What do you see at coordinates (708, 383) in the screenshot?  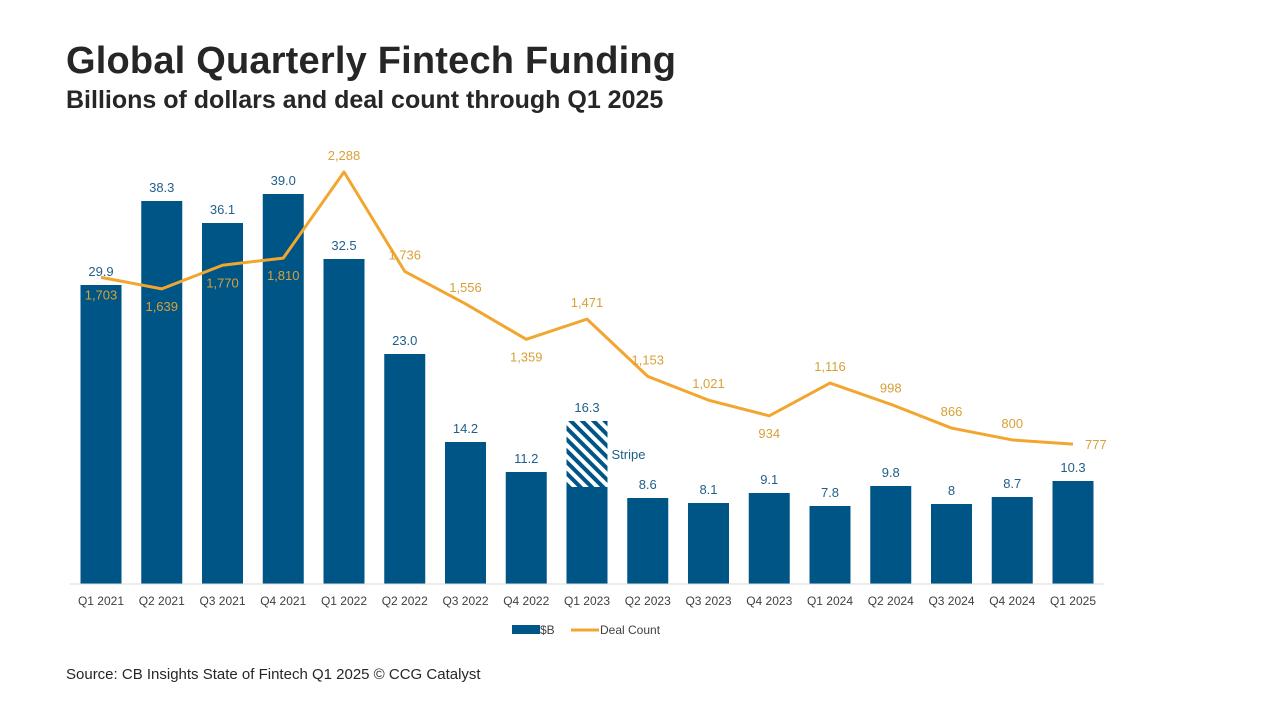 I see `line-value-label: 1,021` at bounding box center [708, 383].